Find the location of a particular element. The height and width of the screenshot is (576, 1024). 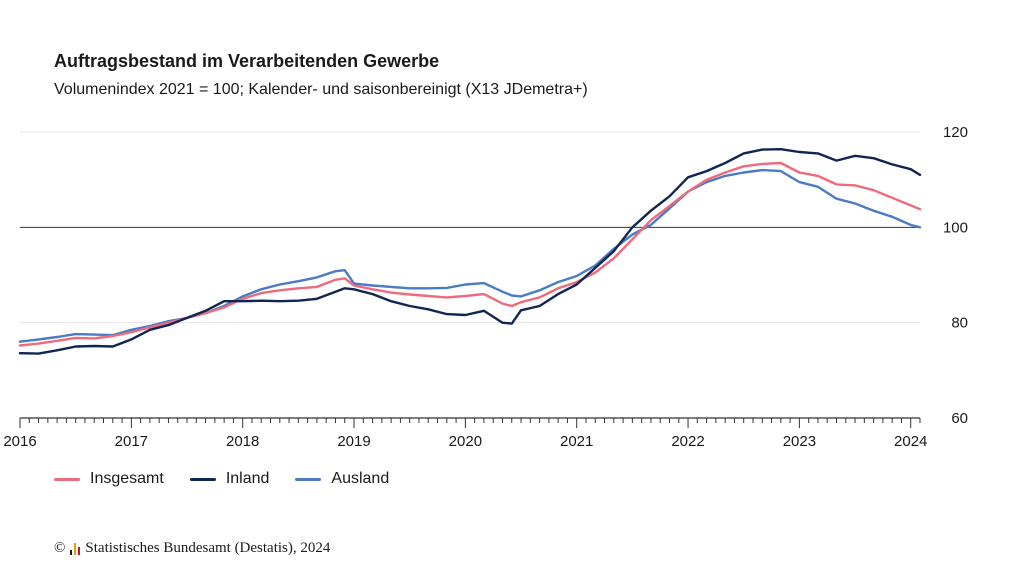

legend-label-inland: Inland is located at coordinates (247, 478).